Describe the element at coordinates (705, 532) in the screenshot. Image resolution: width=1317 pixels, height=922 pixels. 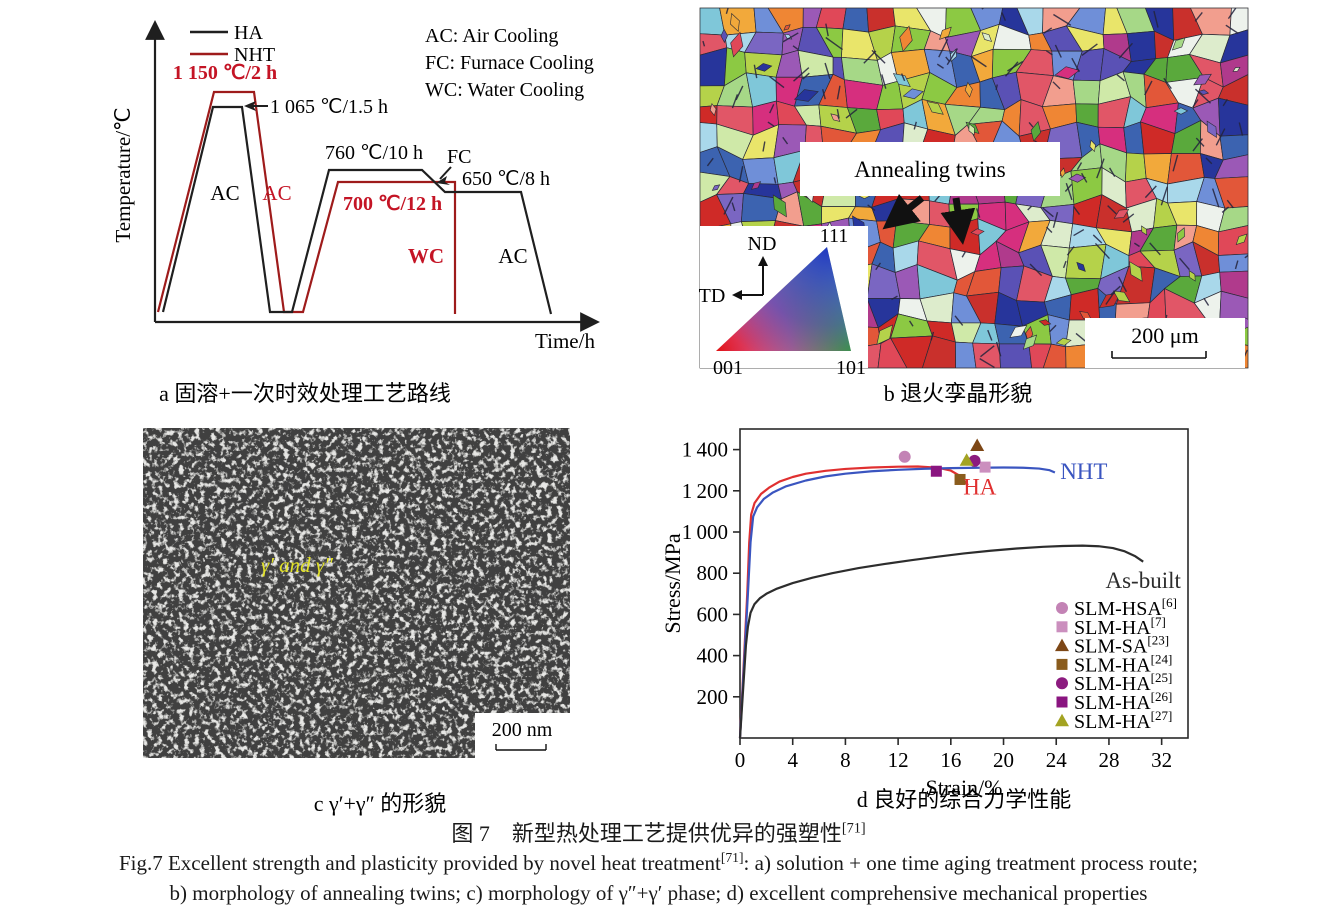
I see `y-tick-label: 1 000` at that location.